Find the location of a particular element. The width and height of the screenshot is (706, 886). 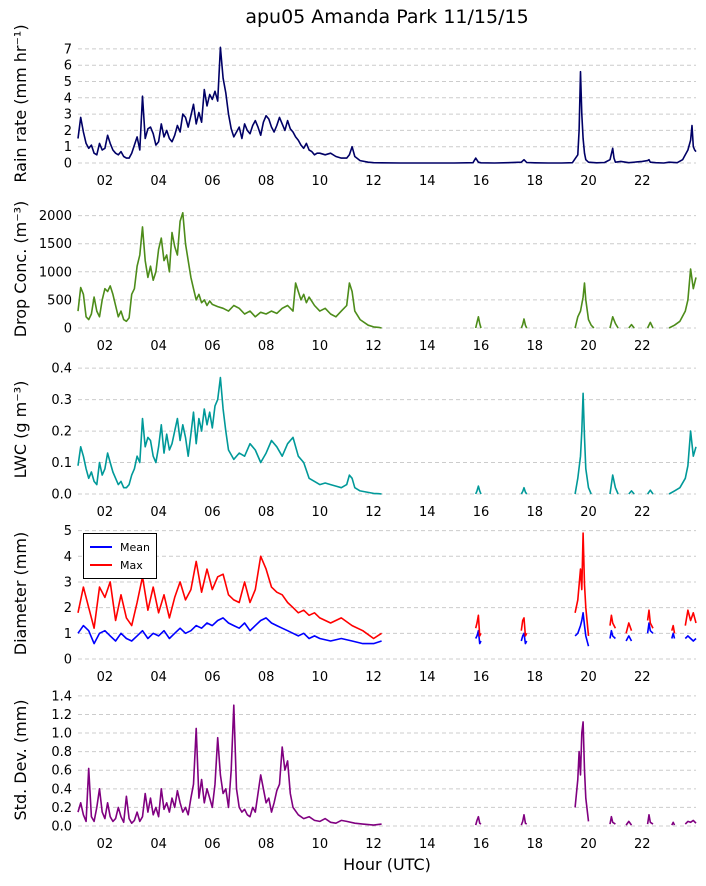

std-ytick-label: 1.2 is located at coordinates (61, 715).